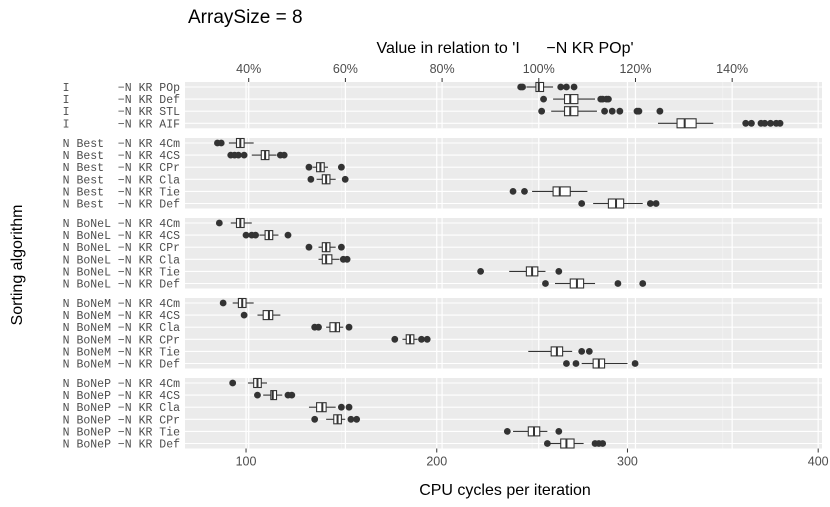 The width and height of the screenshot is (830, 507). What do you see at coordinates (121, 396) in the screenshot?
I see `category-label: N BoNeP −N KR 4CS` at bounding box center [121, 396].